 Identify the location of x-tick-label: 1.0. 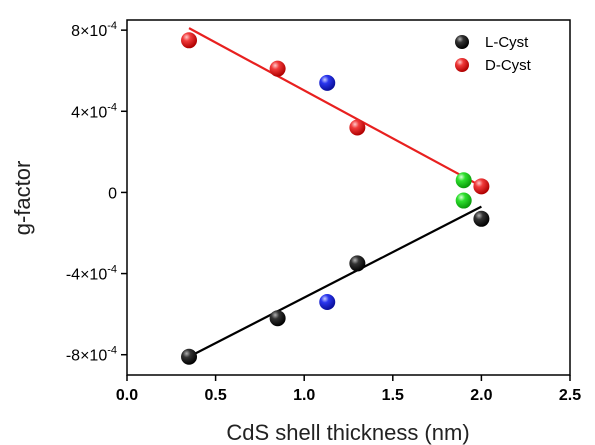
(304, 395).